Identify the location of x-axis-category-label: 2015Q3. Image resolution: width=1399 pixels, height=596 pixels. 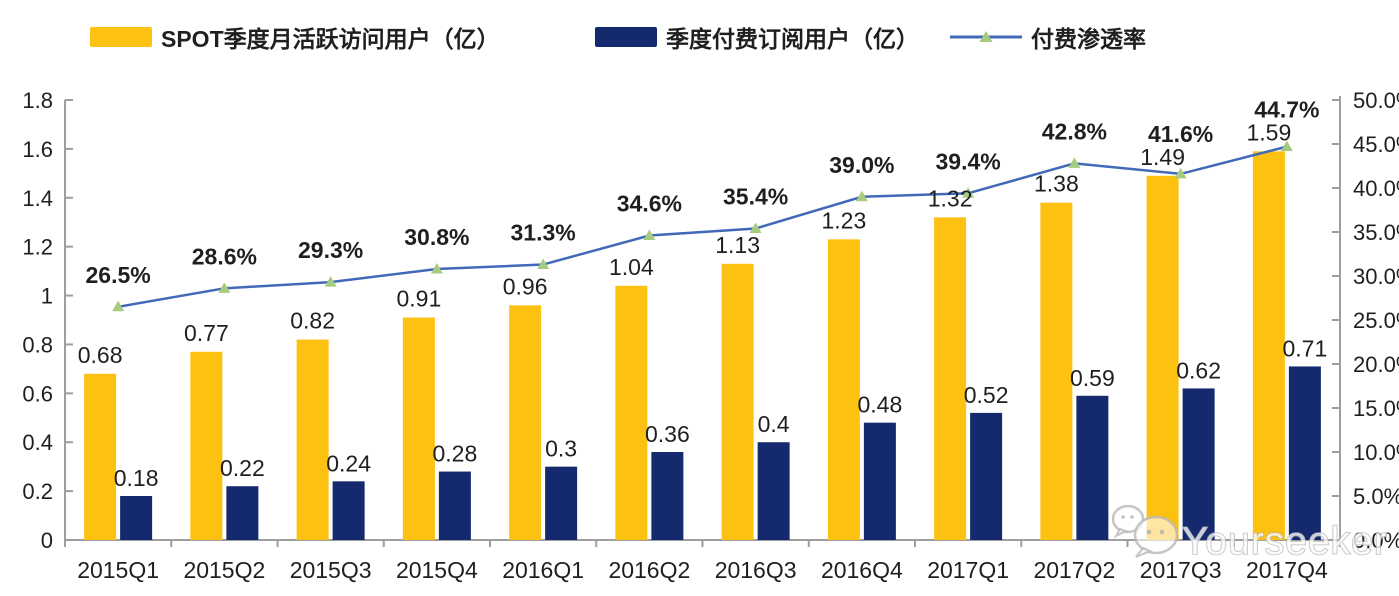
(331, 570).